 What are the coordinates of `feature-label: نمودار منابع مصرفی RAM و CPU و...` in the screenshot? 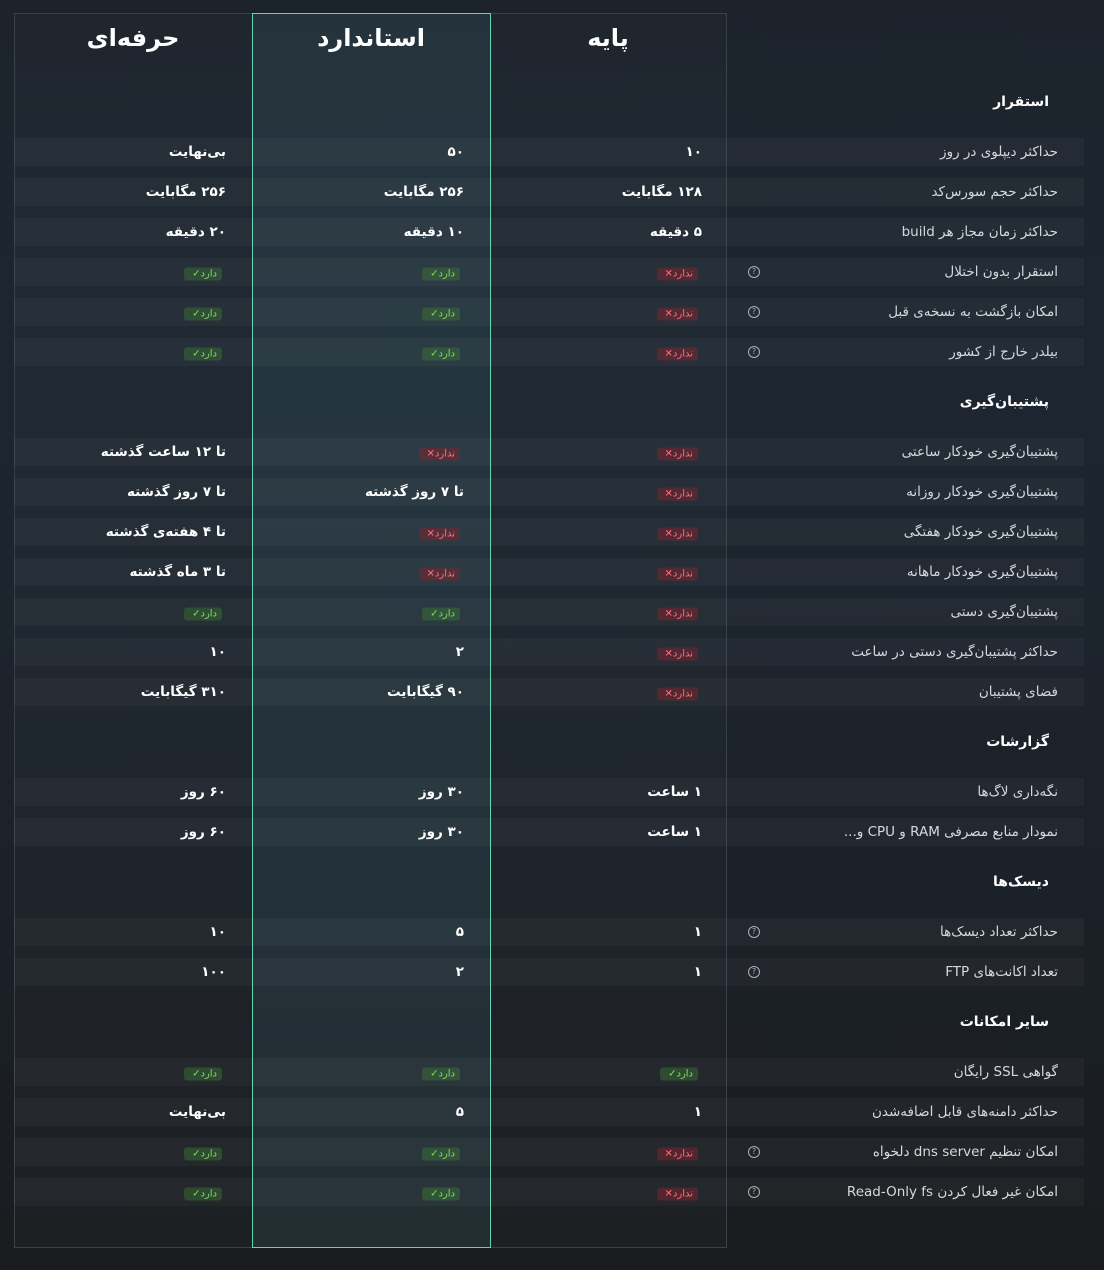 It's located at (950, 832).